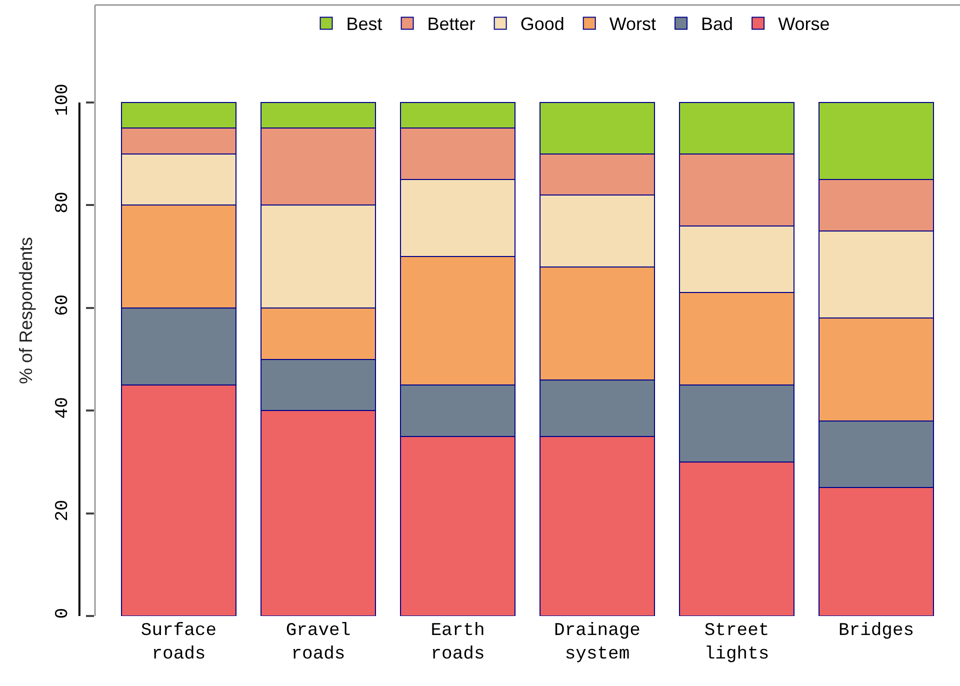  What do you see at coordinates (318, 642) in the screenshot?
I see `x-tick-label: Gravel roads` at bounding box center [318, 642].